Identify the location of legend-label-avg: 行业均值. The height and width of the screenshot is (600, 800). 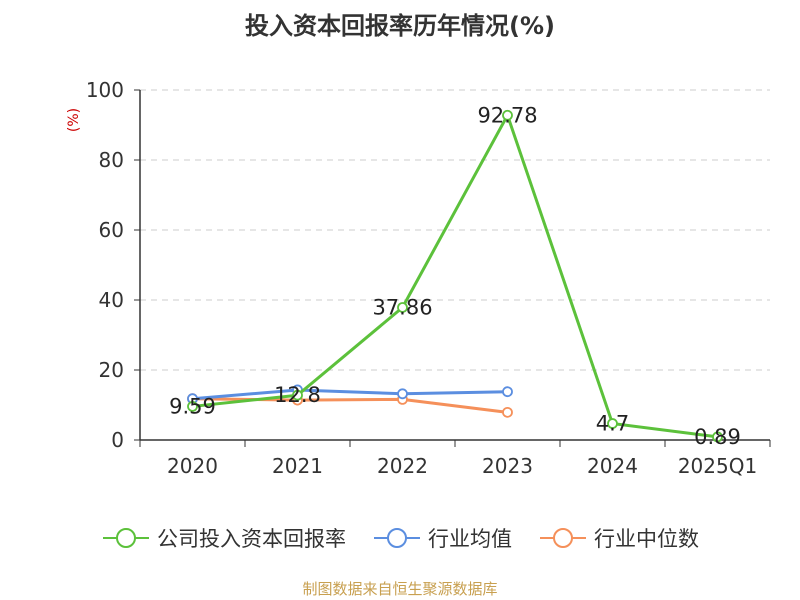
(470, 539).